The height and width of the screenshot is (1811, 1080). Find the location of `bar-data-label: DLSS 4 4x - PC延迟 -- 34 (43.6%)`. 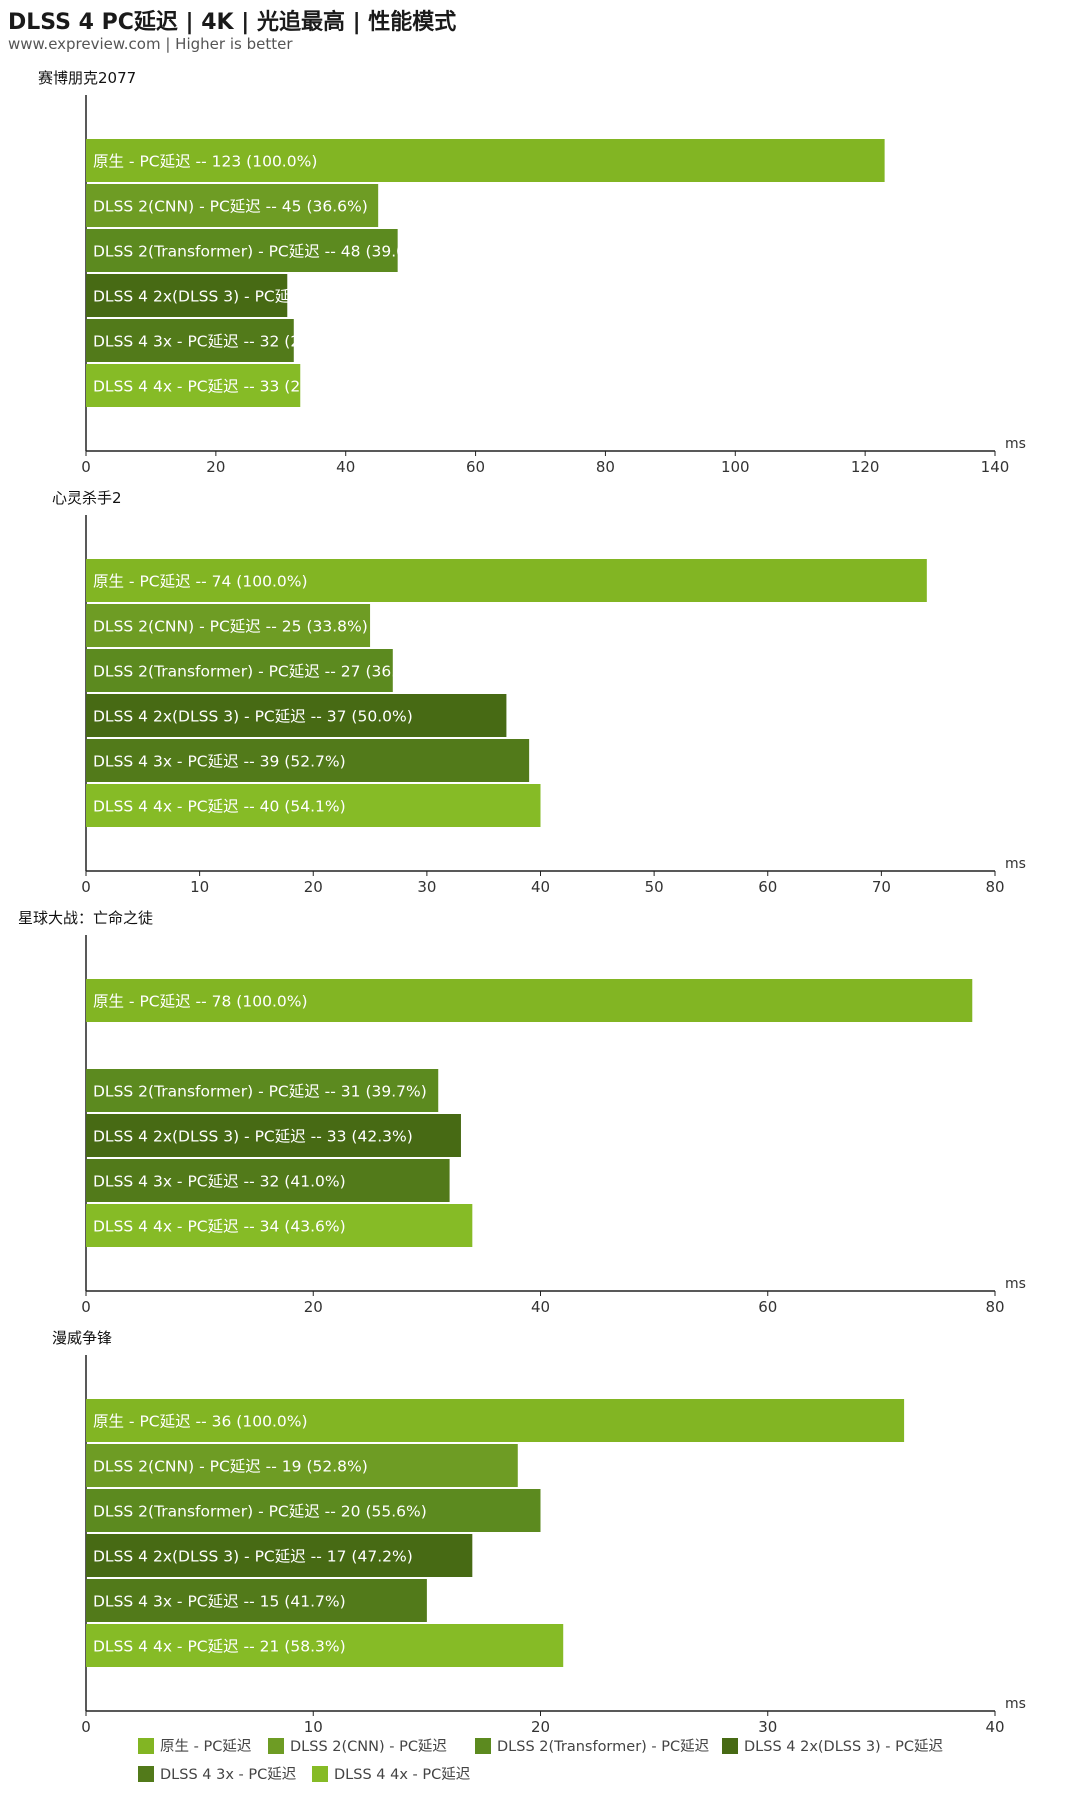

bar-data-label: DLSS 4 4x - PC延迟 -- 34 (43.6%) is located at coordinates (219, 1227).